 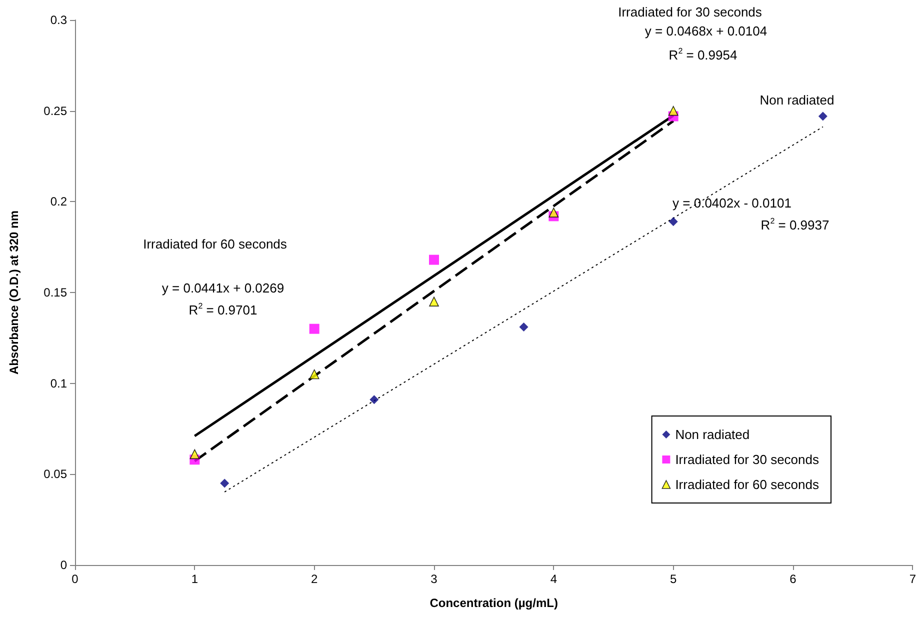 What do you see at coordinates (75, 579) in the screenshot?
I see `x-tick-label: 0` at bounding box center [75, 579].